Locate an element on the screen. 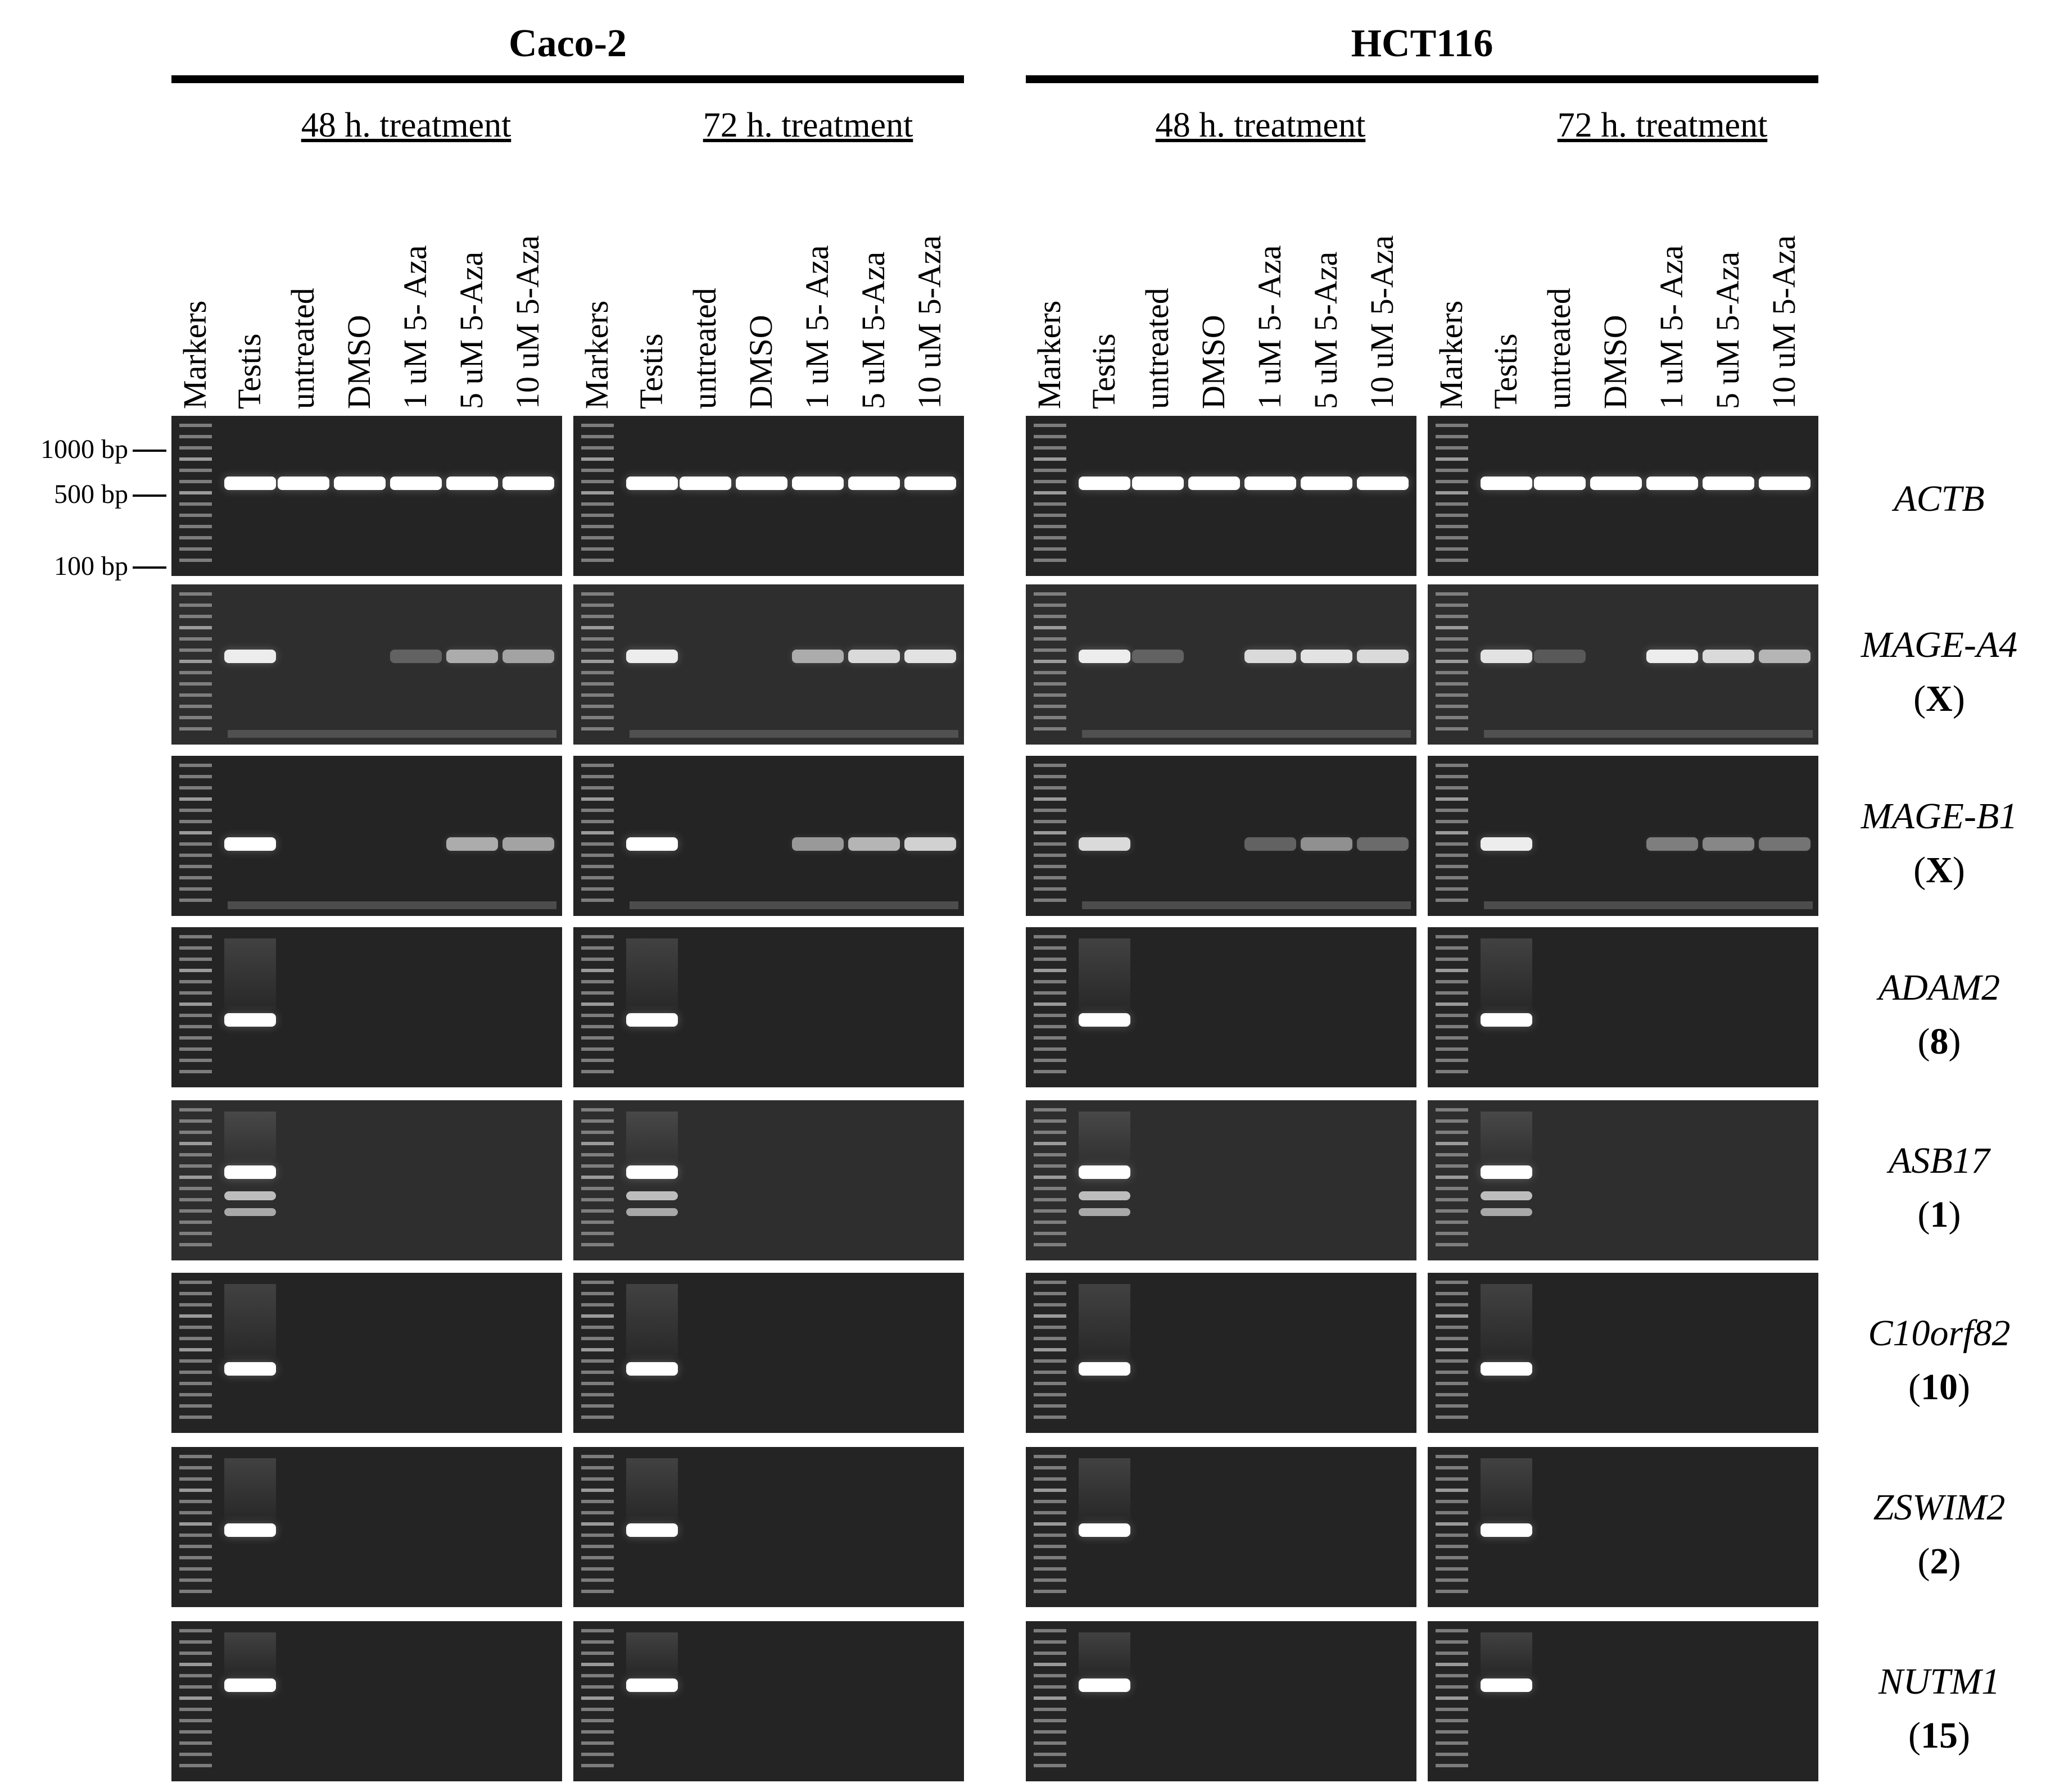 The height and width of the screenshot is (1792, 2046). lane-label: untreated is located at coordinates (302, 348).